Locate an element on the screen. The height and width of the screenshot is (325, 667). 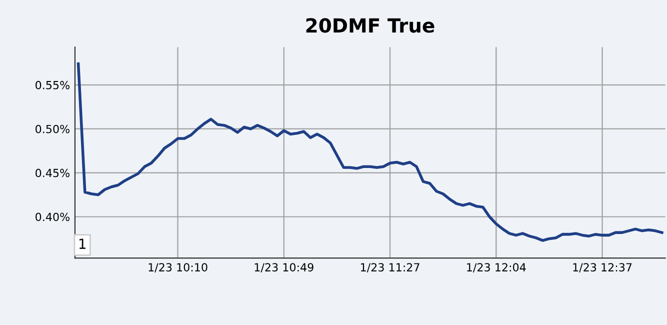
y-tick-label: 0.40% is located at coordinates (53, 217).